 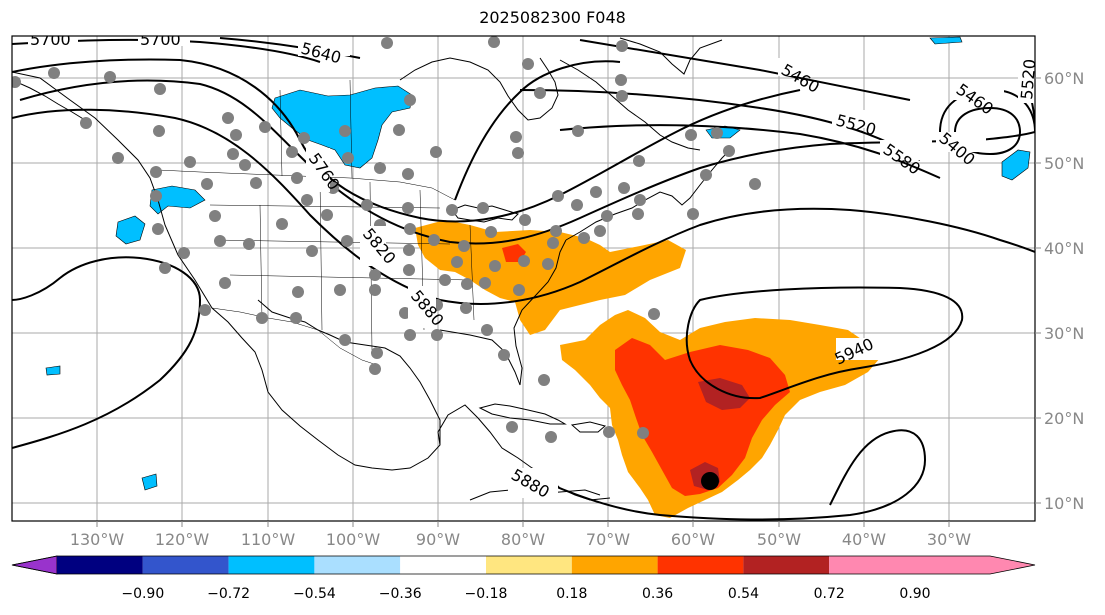 What do you see at coordinates (350, 277) in the screenshot?
I see `state-line-c` at bounding box center [350, 277].